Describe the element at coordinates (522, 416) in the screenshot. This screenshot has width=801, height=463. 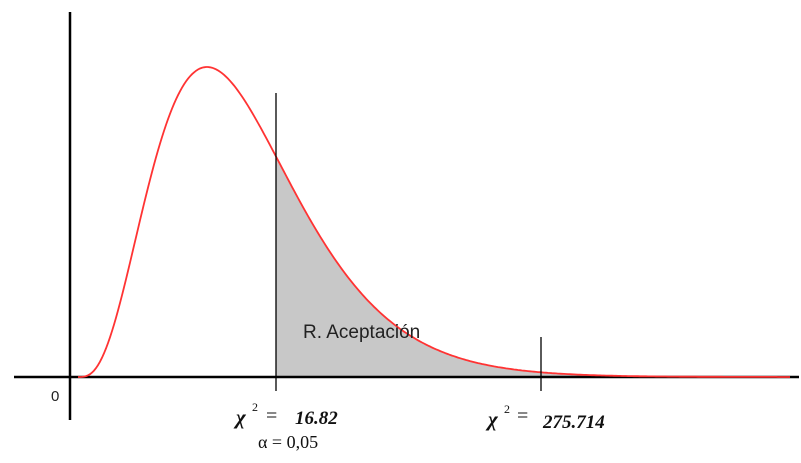
I see `equals-sign-2: =` at that location.